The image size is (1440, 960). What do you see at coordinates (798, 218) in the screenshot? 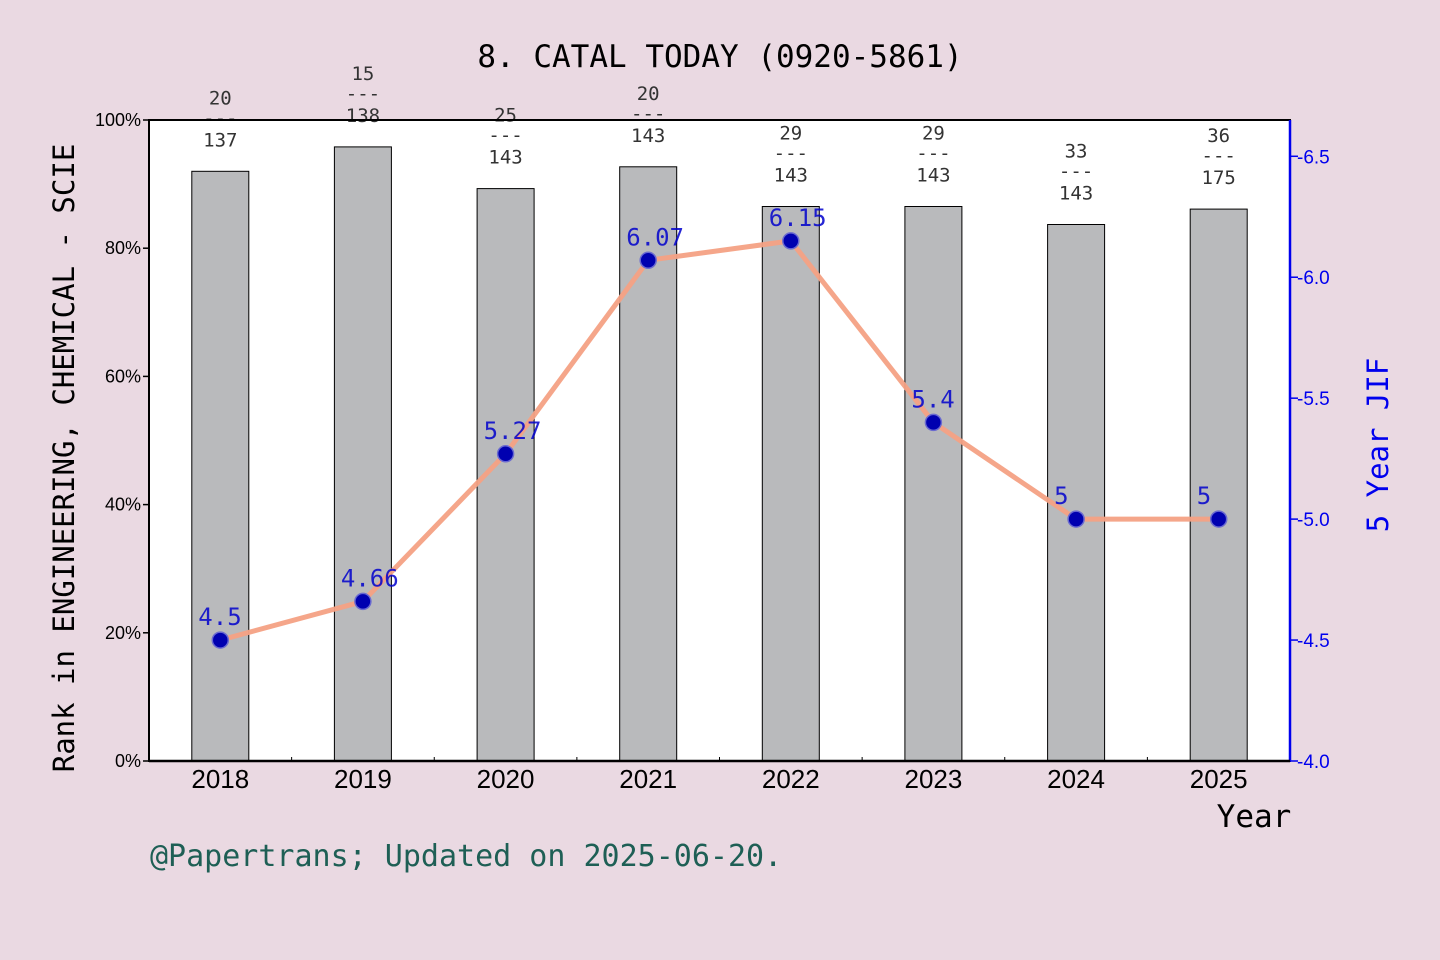
I see `jif-label-2022: 6.15` at bounding box center [798, 218].